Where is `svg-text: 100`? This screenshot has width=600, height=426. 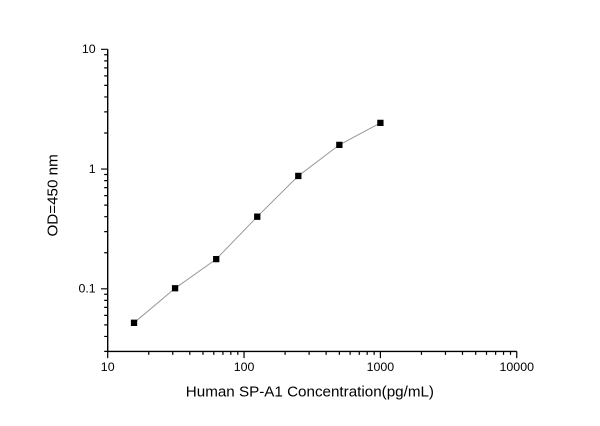 svg-text: 100 is located at coordinates (244, 367).